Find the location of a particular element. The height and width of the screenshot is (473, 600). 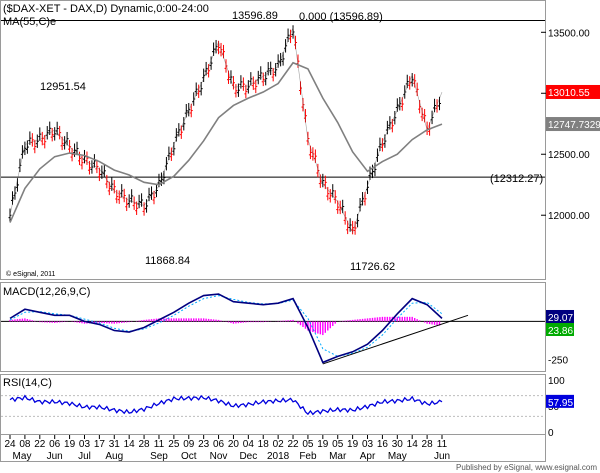

x-day-label: 18 is located at coordinates (264, 444).